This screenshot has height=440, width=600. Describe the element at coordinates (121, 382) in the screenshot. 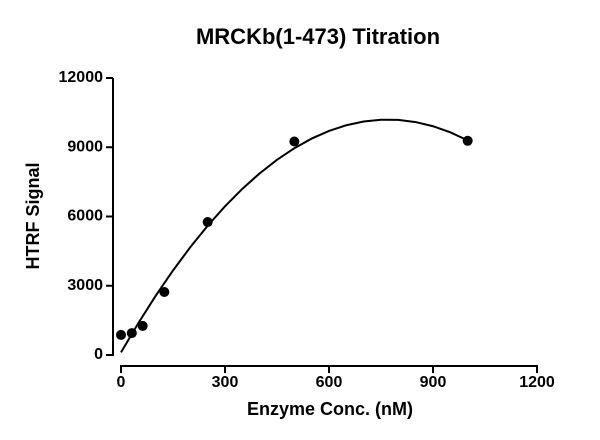

I see `x-tick-label: 0` at that location.